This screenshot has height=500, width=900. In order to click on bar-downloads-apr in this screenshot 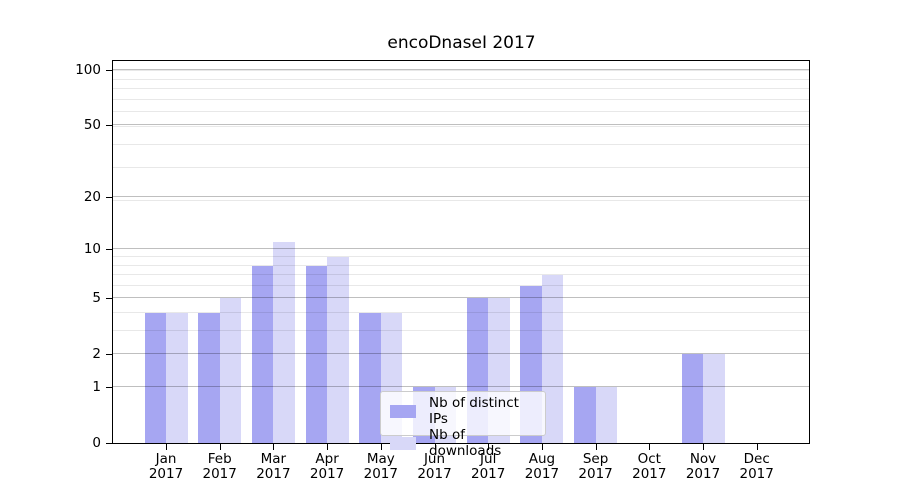, I will do `click(338, 350)`.